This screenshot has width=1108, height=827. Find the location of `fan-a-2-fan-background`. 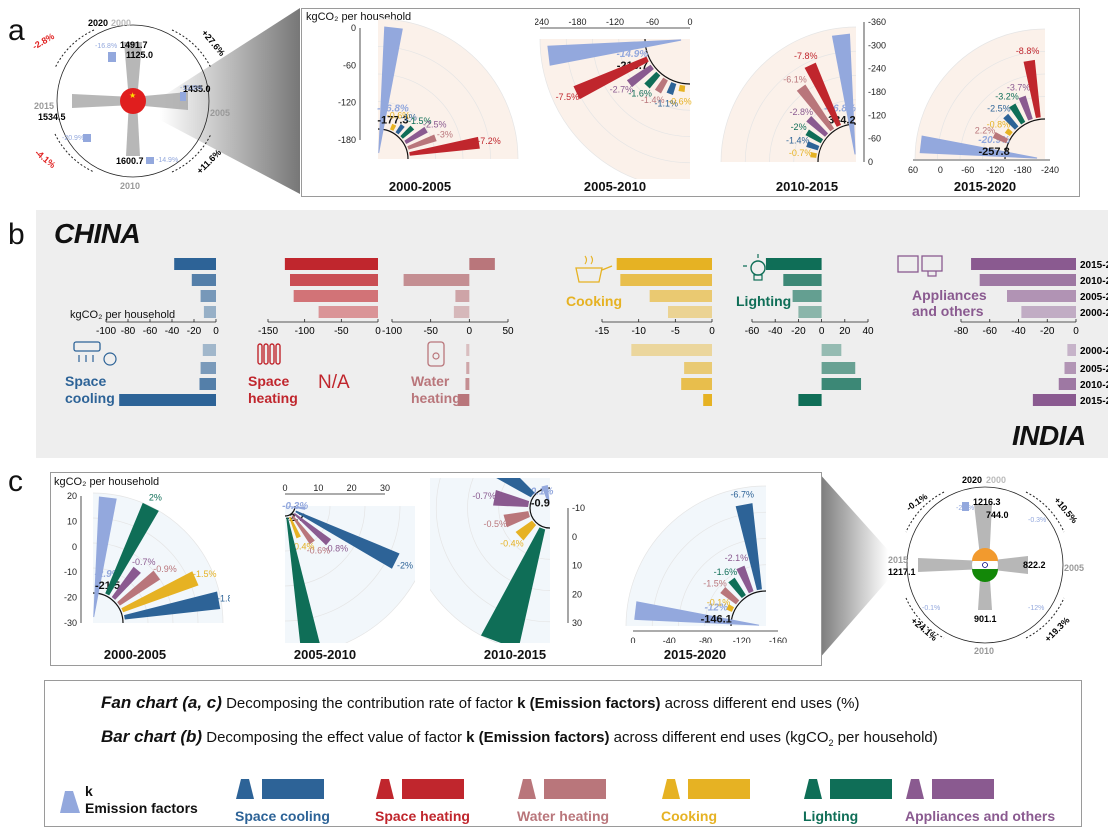

fan-a-2-fan-background is located at coordinates (615, 109).